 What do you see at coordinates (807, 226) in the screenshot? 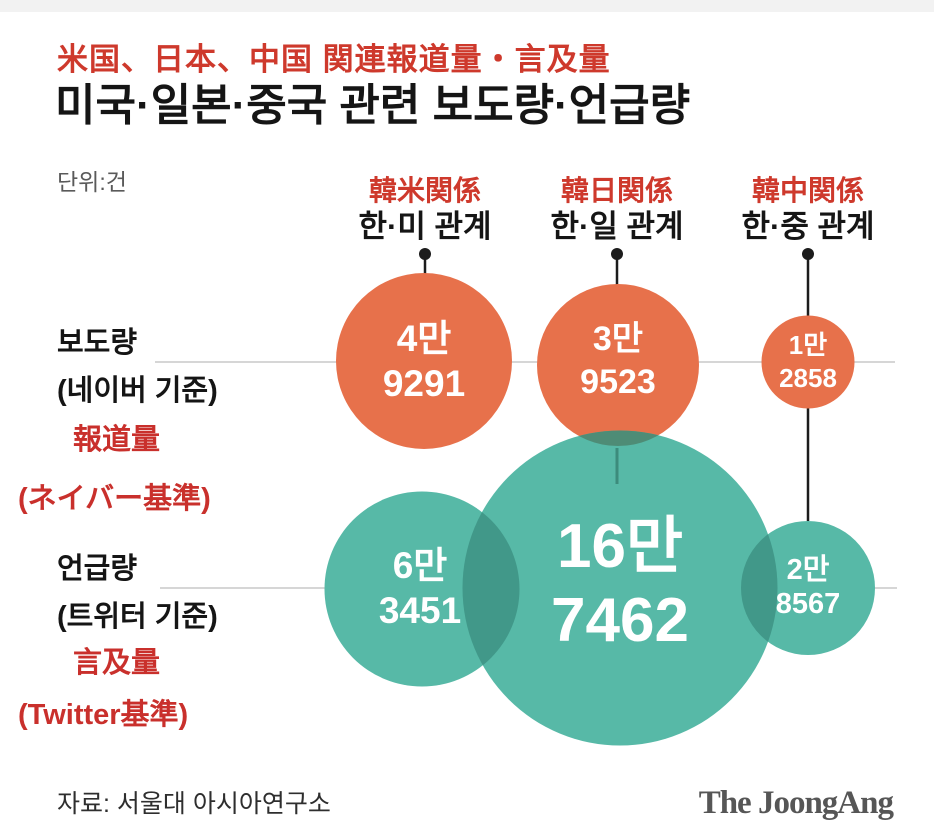
I see `column-label-ko: 한·중 관계` at bounding box center [807, 226].